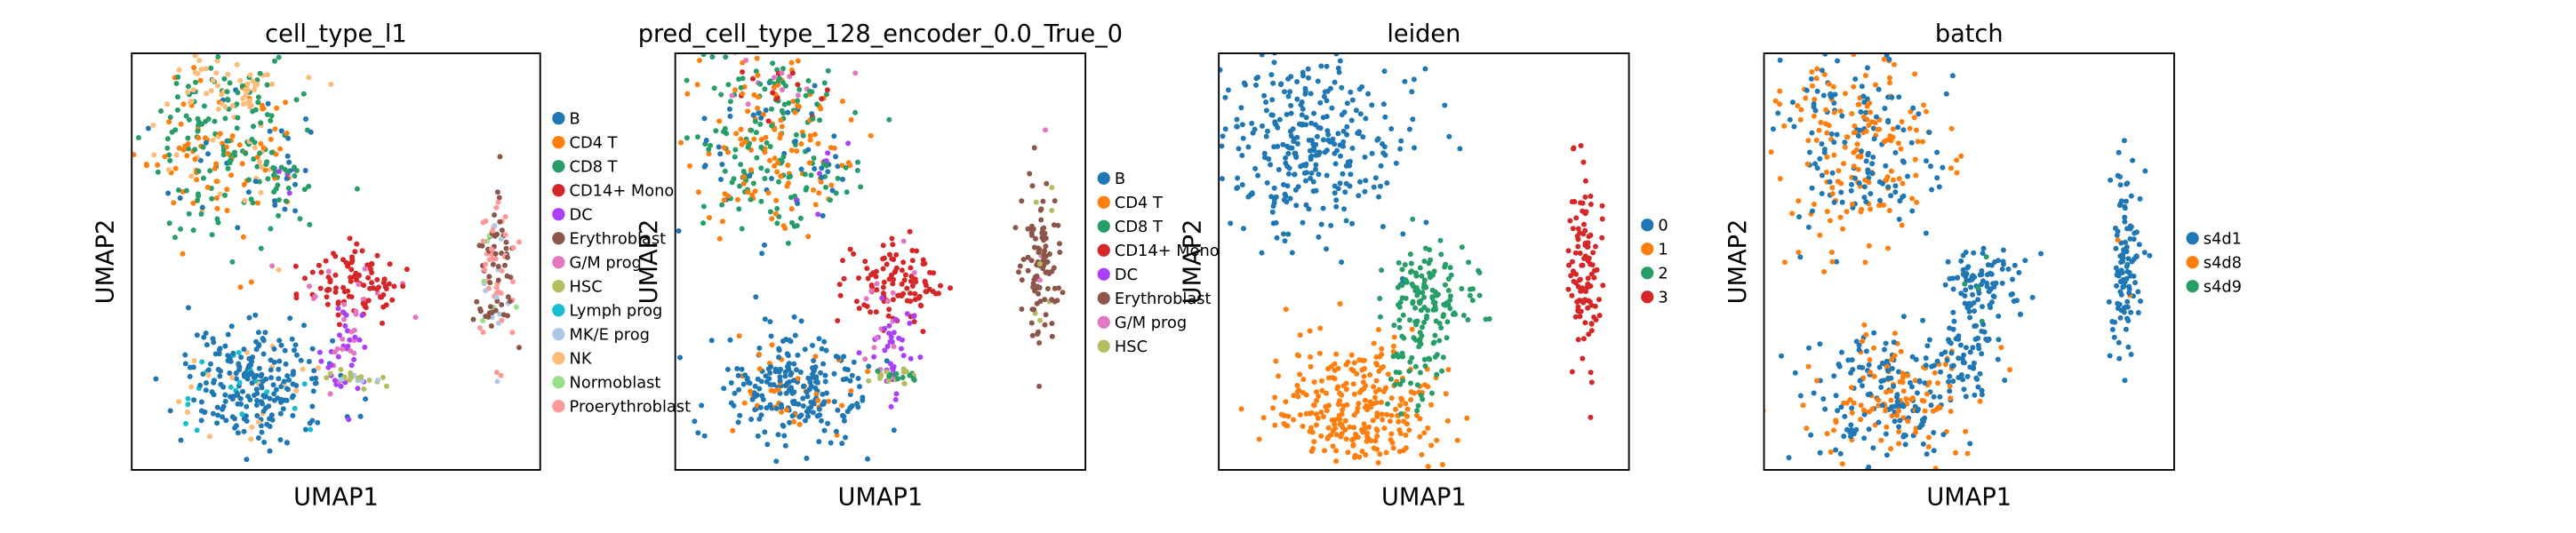 Image resolution: width=2576 pixels, height=533 pixels. Describe the element at coordinates (1424, 261) in the screenshot. I see `axes-frame` at that location.